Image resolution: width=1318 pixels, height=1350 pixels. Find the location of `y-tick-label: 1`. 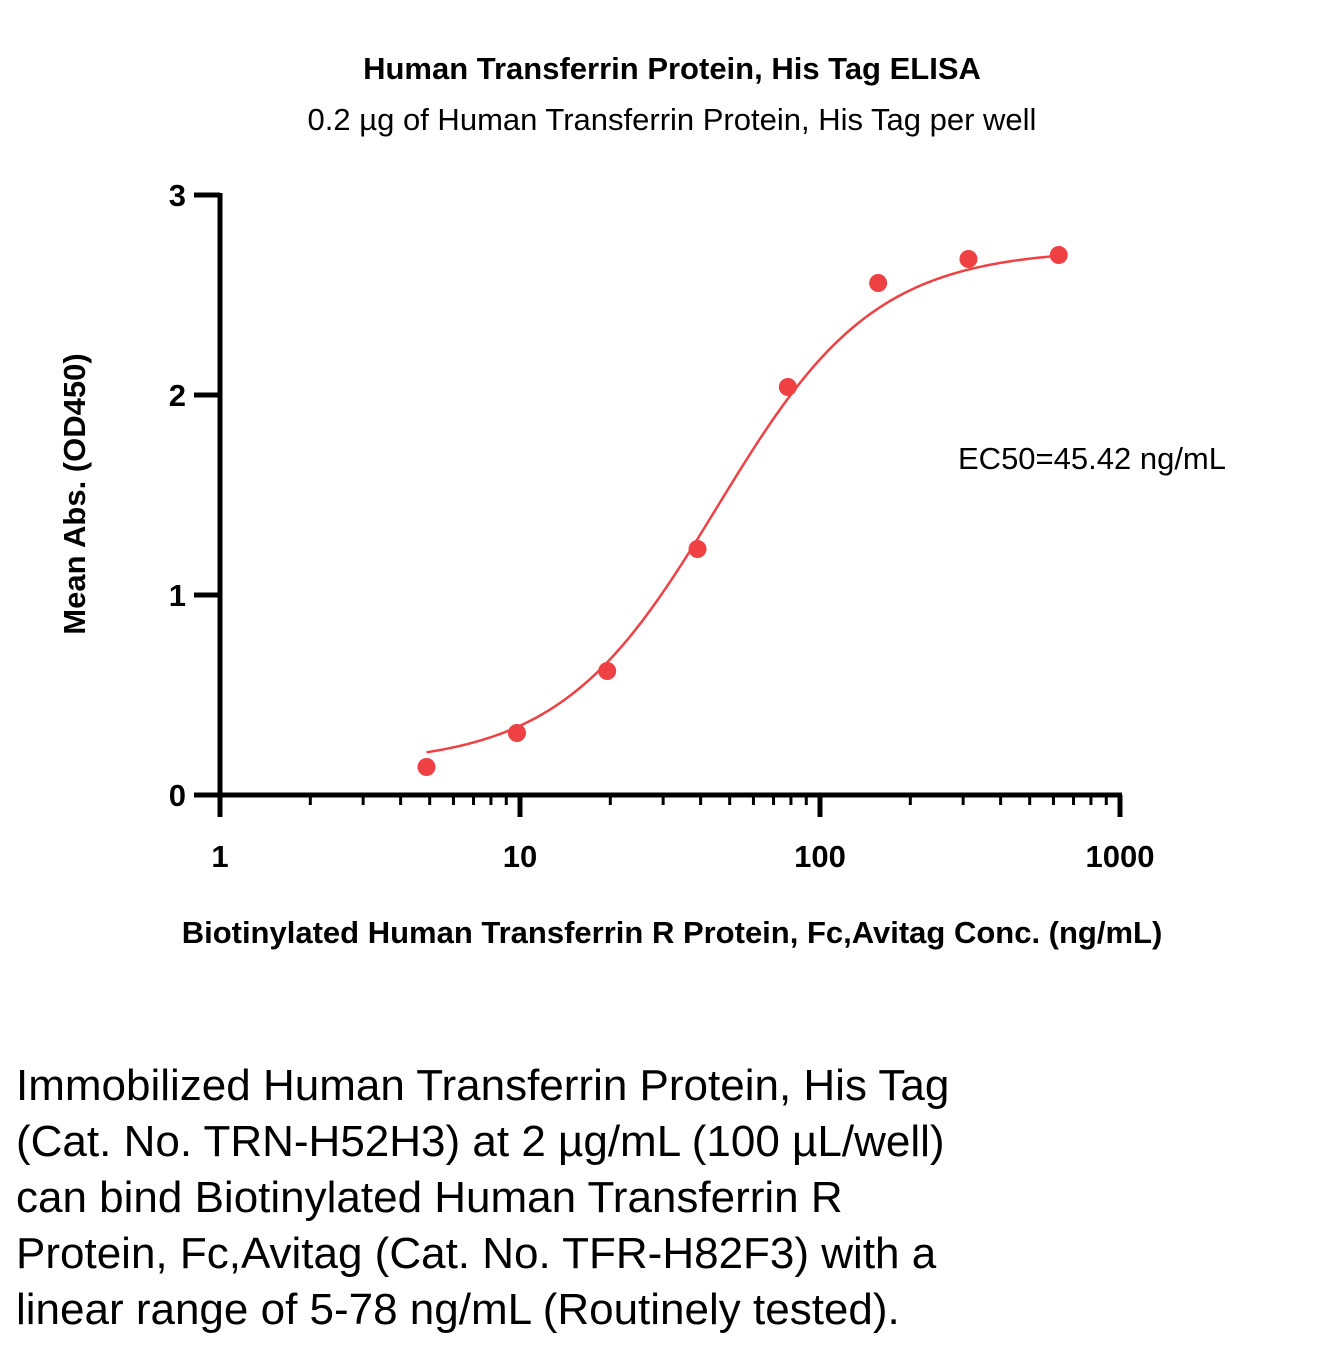

y-tick-label: 1 is located at coordinates (177, 595).